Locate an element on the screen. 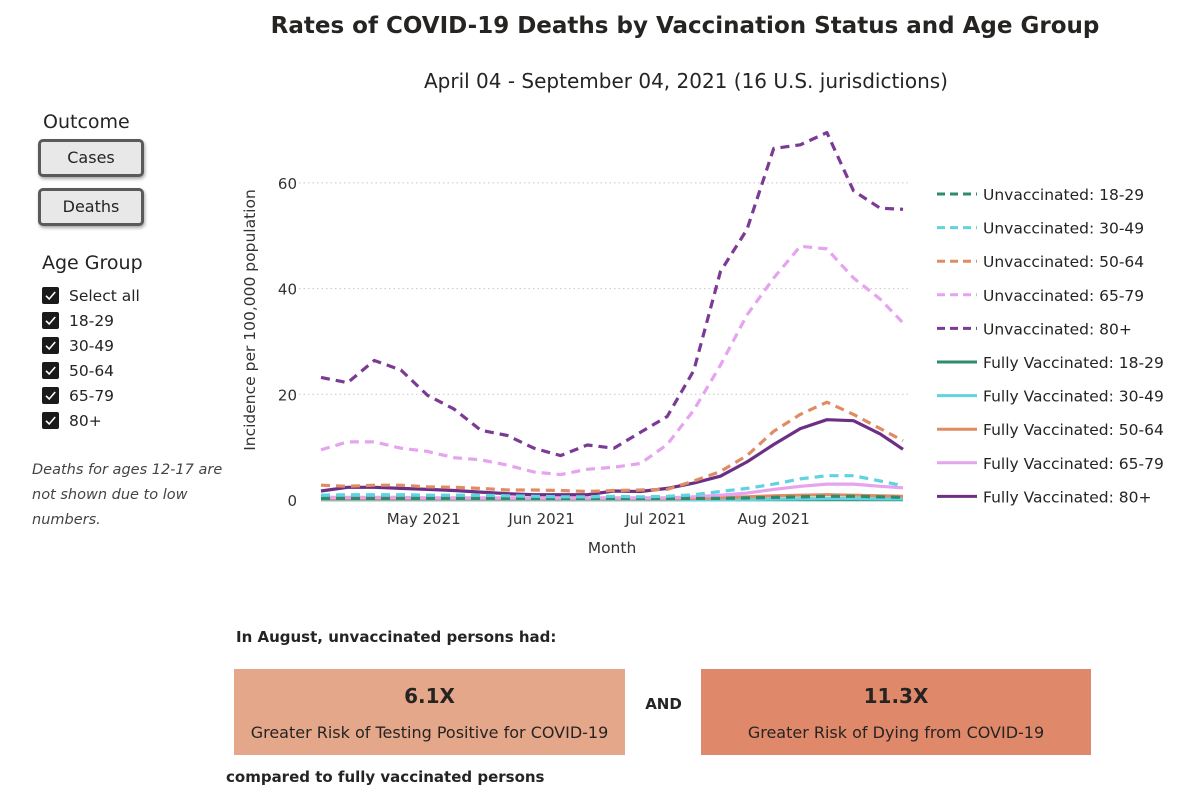  legend-label: Unvaccinated: 50-64 is located at coordinates (1063, 262).